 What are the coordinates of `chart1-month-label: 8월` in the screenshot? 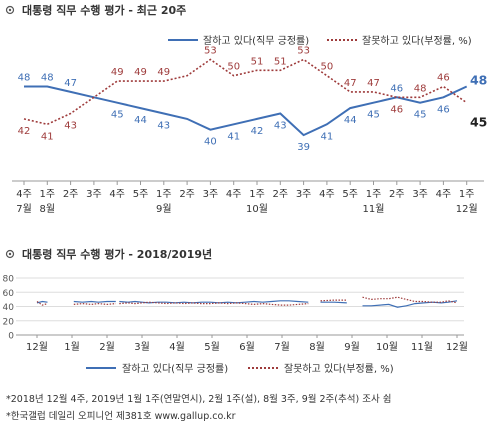 It's located at (48, 209).